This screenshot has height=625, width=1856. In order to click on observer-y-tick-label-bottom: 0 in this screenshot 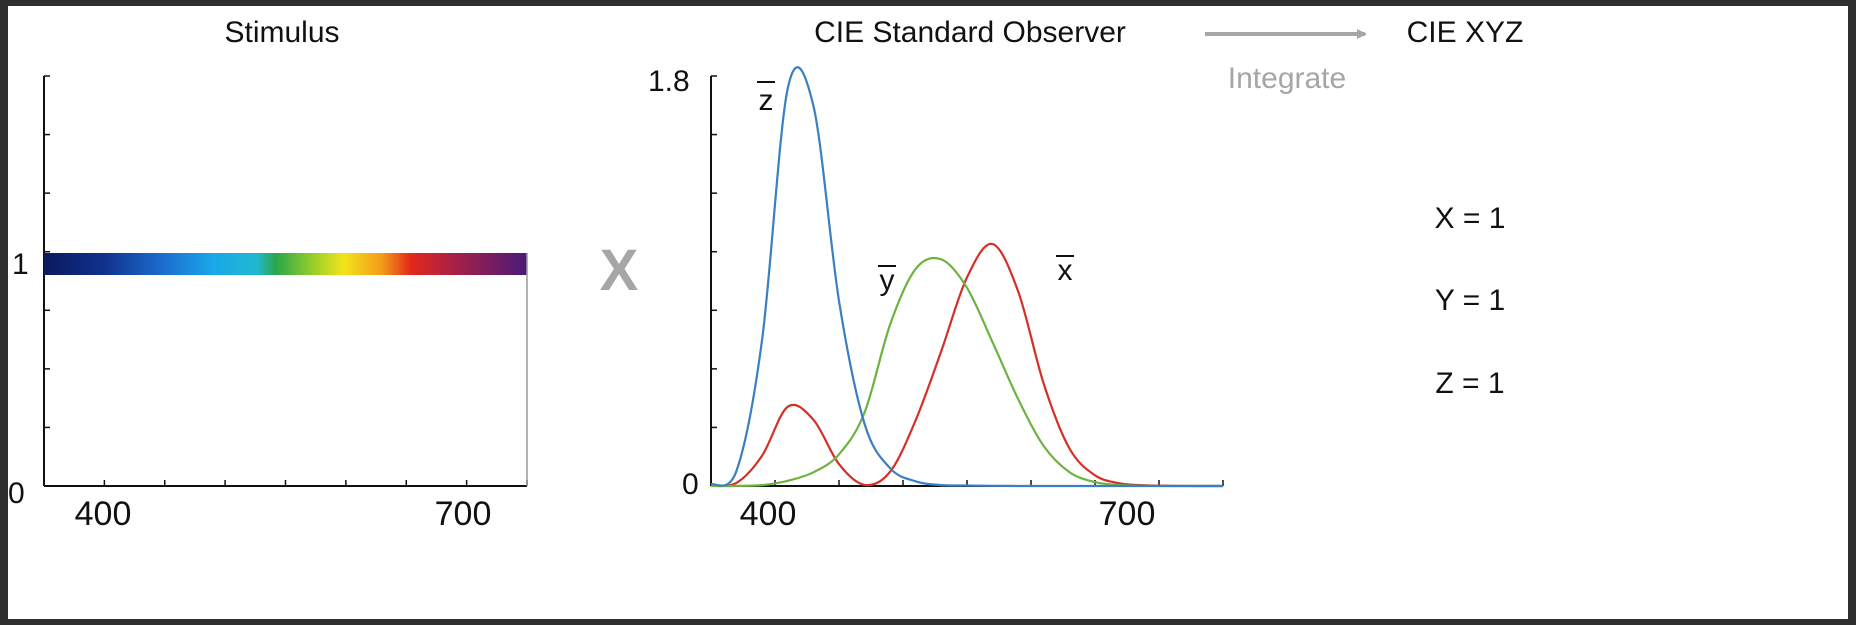, I will do `click(690, 484)`.